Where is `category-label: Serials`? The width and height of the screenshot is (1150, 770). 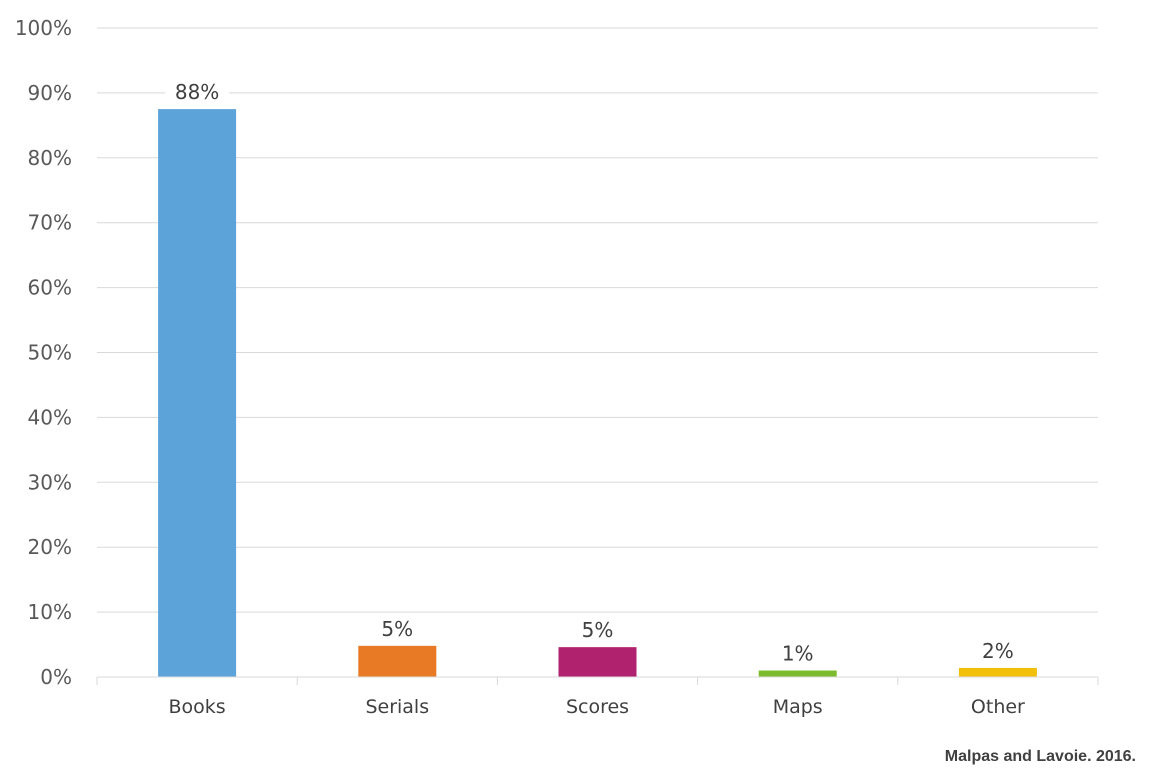
category-label: Serials is located at coordinates (397, 707).